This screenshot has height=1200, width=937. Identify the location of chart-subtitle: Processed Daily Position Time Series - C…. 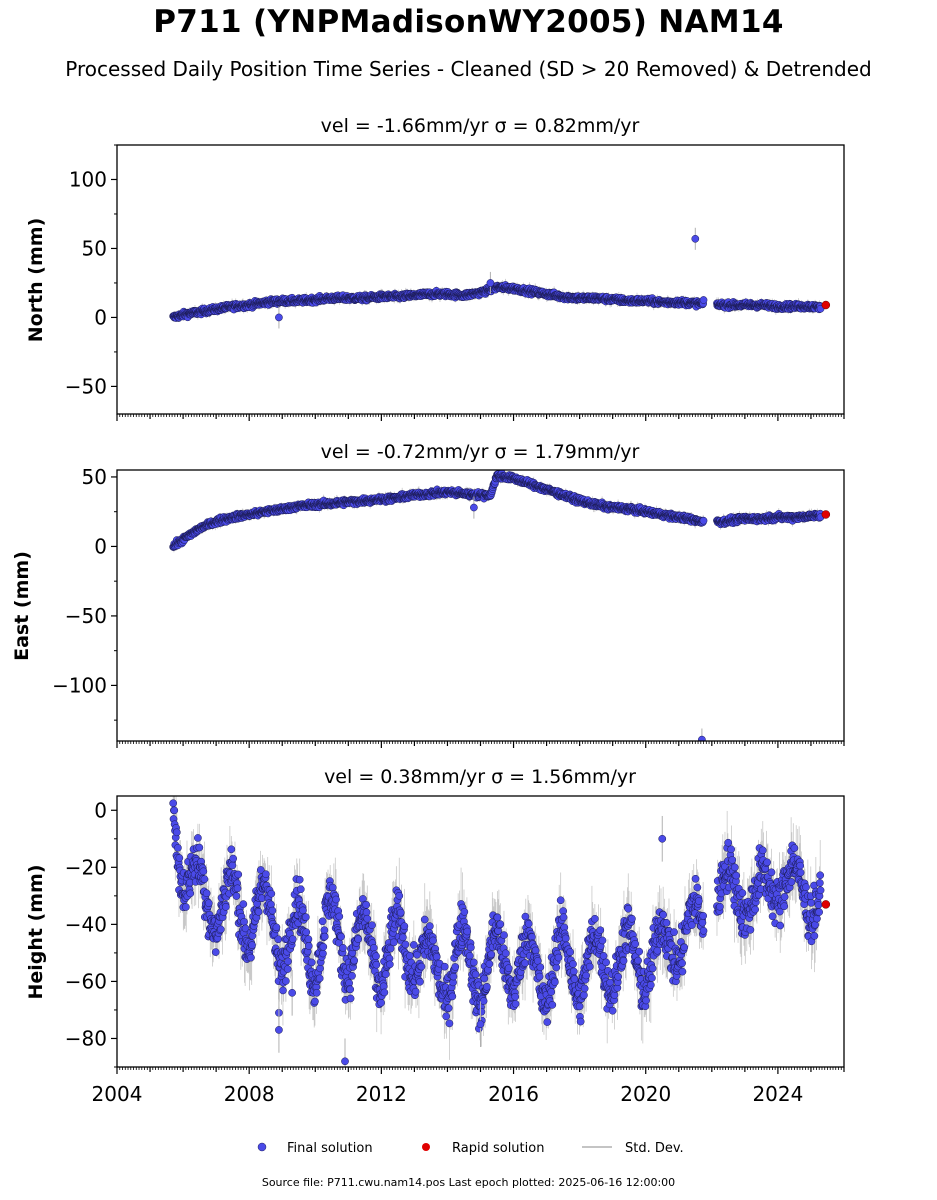
(468, 69).